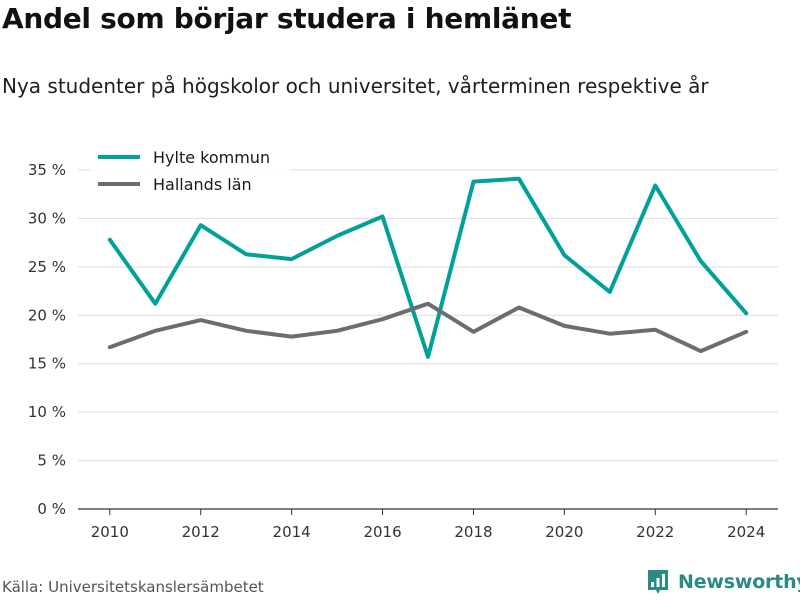 The image size is (800, 600). What do you see at coordinates (47, 364) in the screenshot?
I see `y-tick-label: 15 %` at bounding box center [47, 364].